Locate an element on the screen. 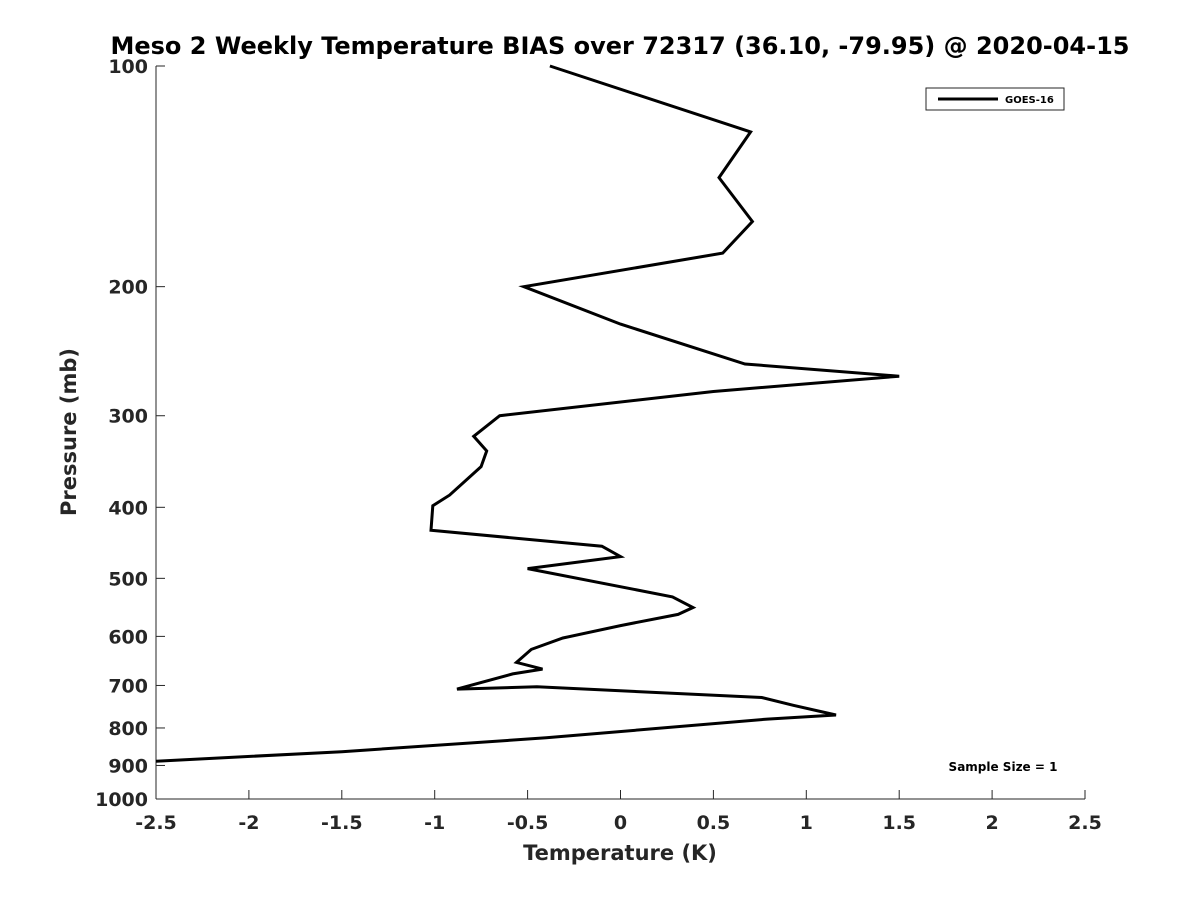  y-axis-label: Pressure (mb) is located at coordinates (69, 432).